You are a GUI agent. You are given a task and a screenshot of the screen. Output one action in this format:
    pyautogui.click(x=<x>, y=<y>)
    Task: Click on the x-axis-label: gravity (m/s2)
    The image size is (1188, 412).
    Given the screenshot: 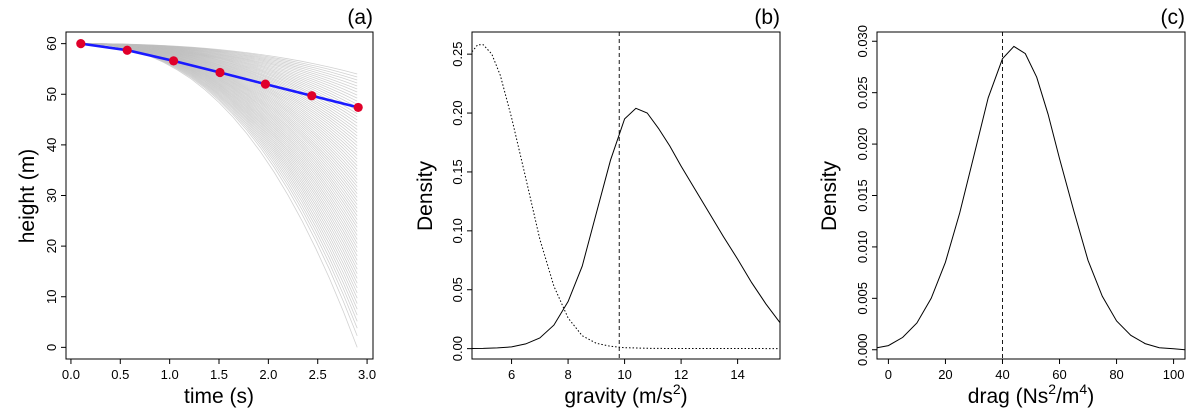 What is the action you would take?
    pyautogui.click(x=625, y=394)
    